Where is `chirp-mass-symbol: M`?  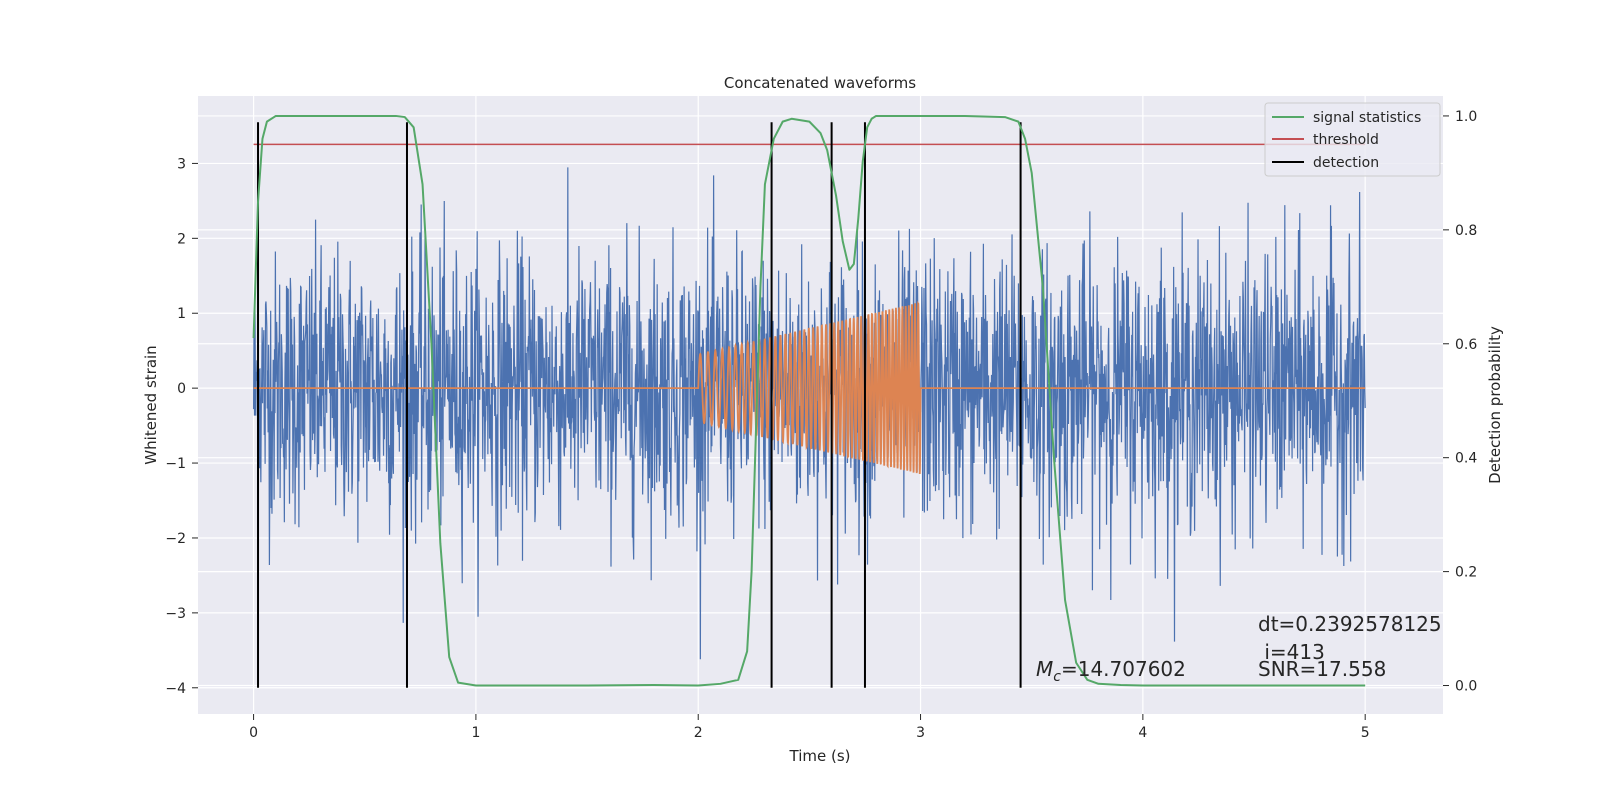 chirp-mass-symbol: M is located at coordinates (1044, 669).